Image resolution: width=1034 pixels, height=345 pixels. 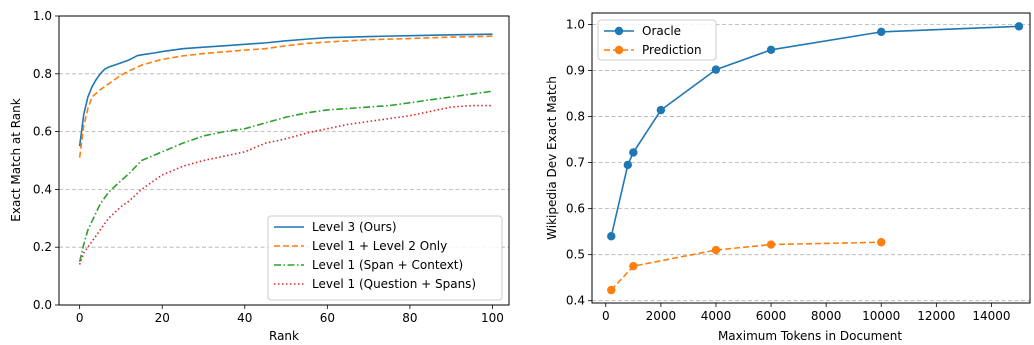 I want to click on tokens-chart-xtick-label: 4000, so click(x=716, y=316).